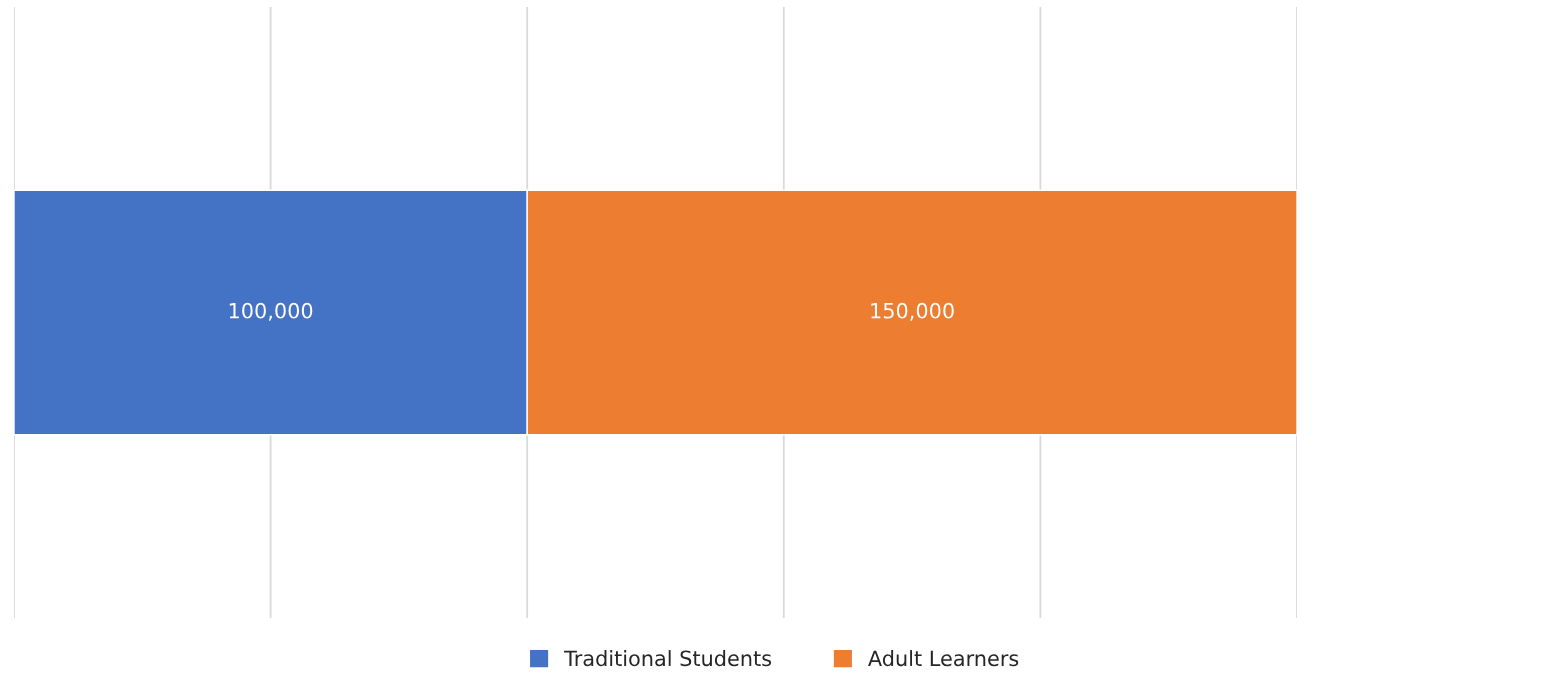 Image resolution: width=1550 pixels, height=689 pixels. What do you see at coordinates (271, 311) in the screenshot?
I see `data-label: 100,000` at bounding box center [271, 311].